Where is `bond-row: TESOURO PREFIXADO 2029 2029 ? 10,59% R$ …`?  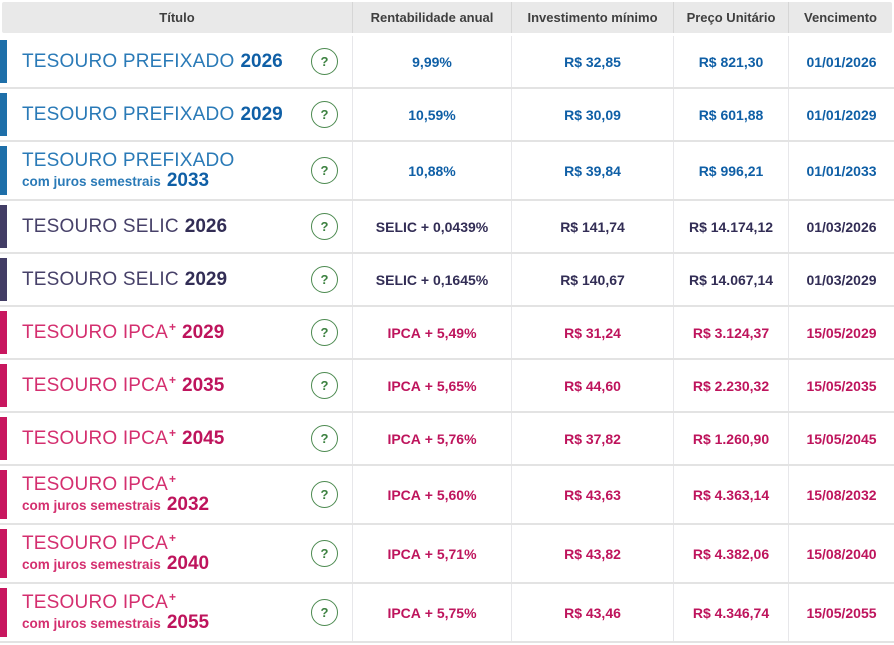
bond-row: TESOURO PREFIXADO 2029 2029 ? 10,59% R$ … is located at coordinates (447, 115).